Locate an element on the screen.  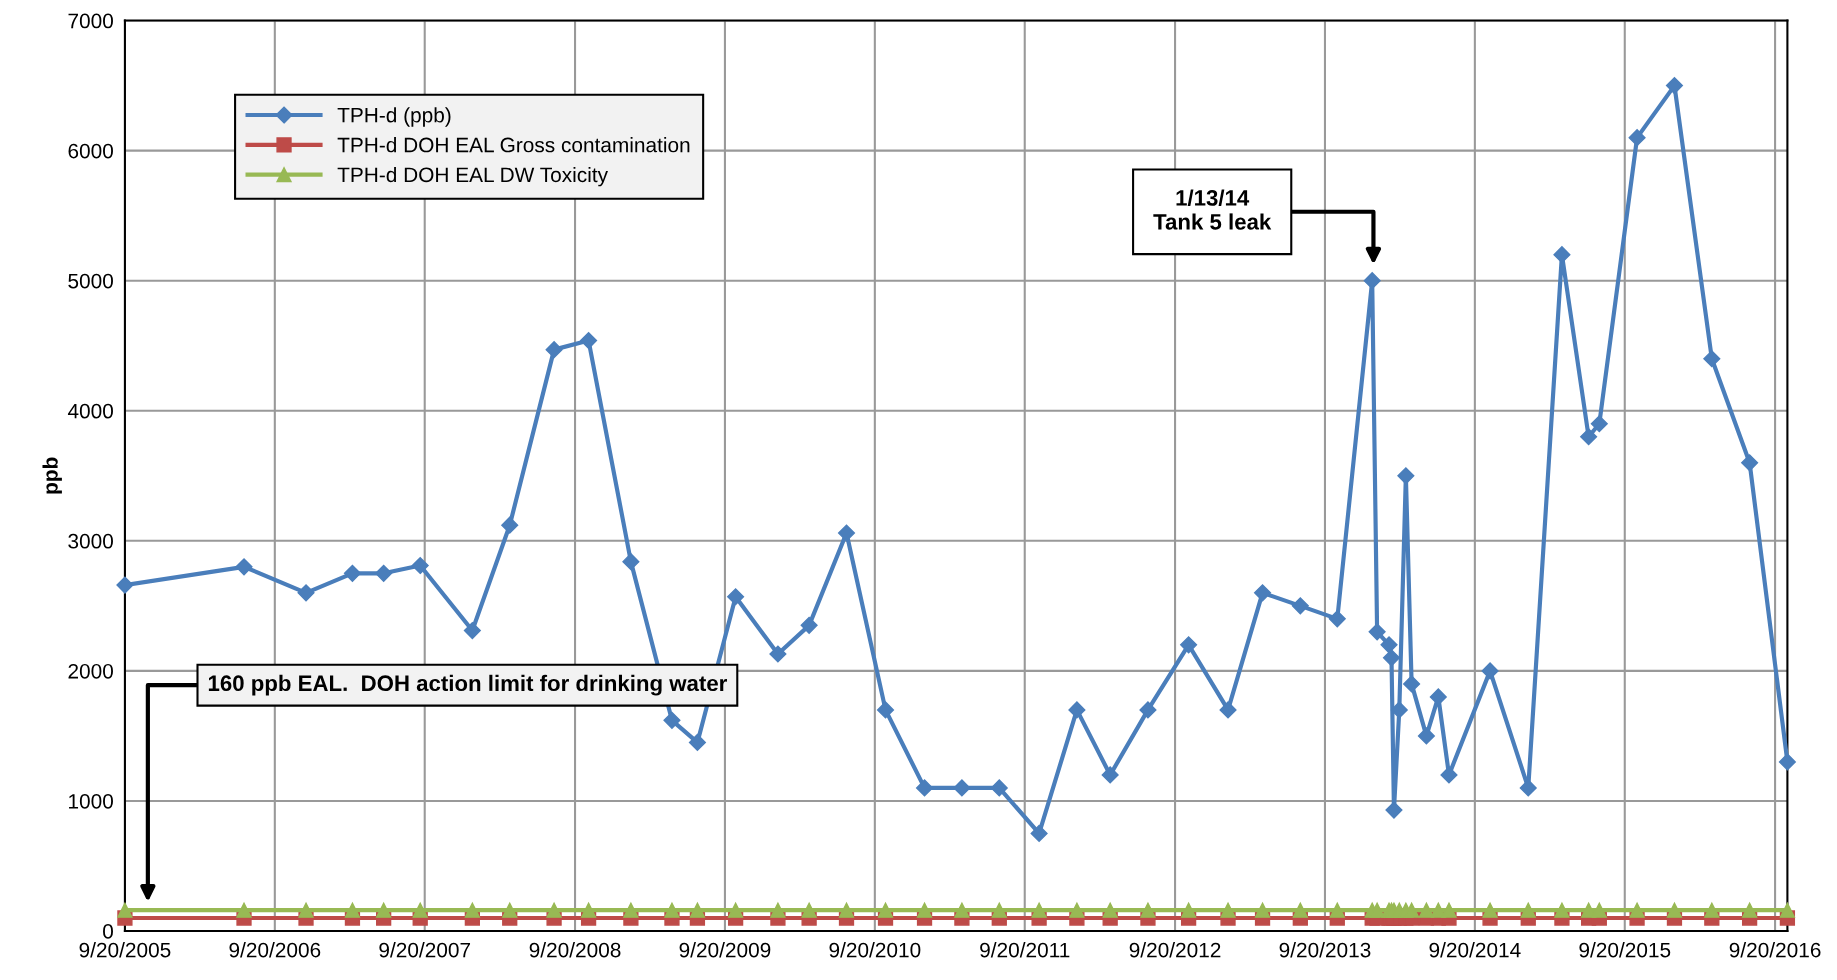
x-tick-label: 9/20/2010 is located at coordinates (875, 950).